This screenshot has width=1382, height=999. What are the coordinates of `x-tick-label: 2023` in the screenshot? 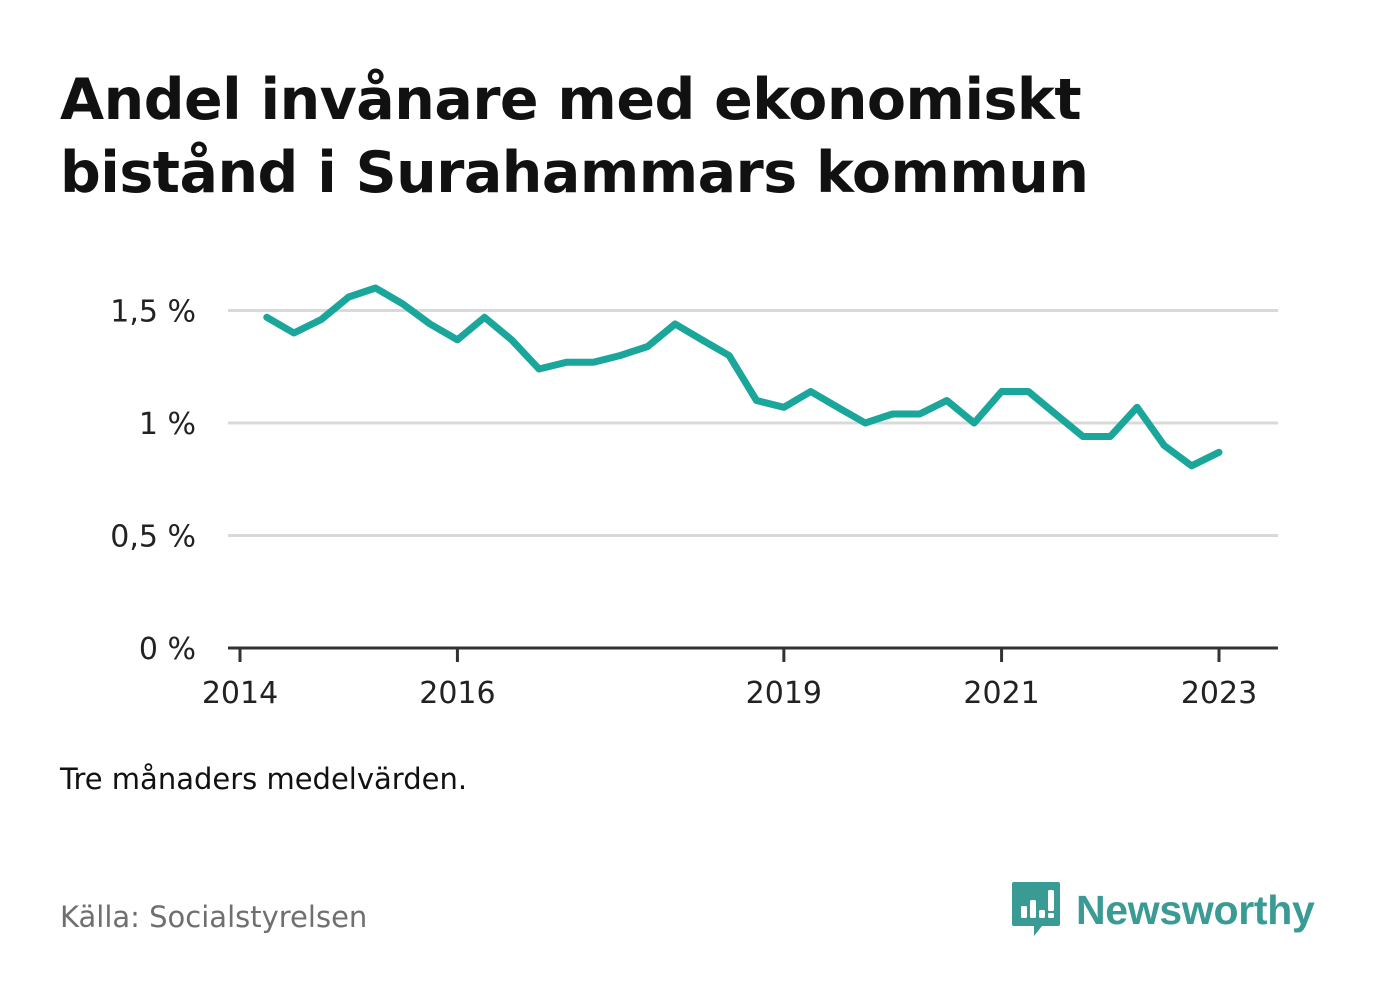 It's located at (1219, 693).